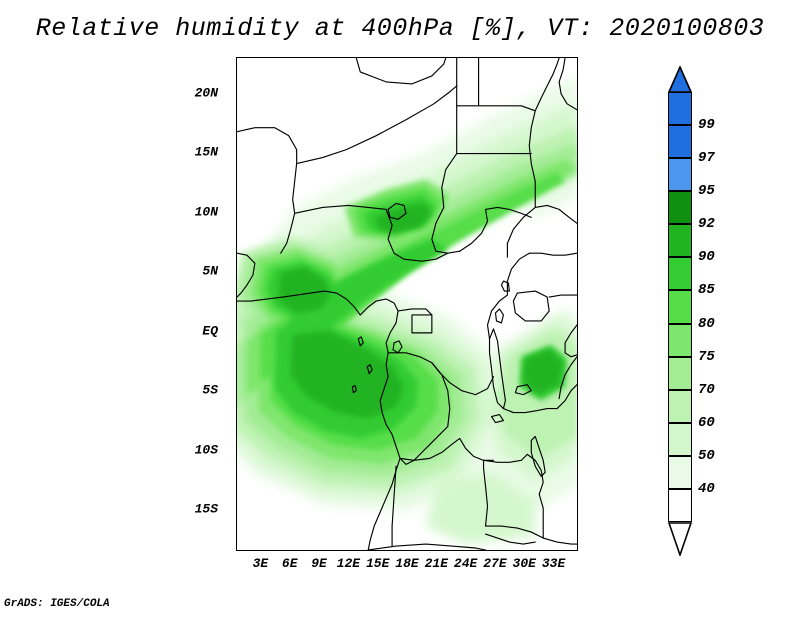 The width and height of the screenshot is (800, 618). I want to click on colorbar-under-arrow, so click(680, 540).